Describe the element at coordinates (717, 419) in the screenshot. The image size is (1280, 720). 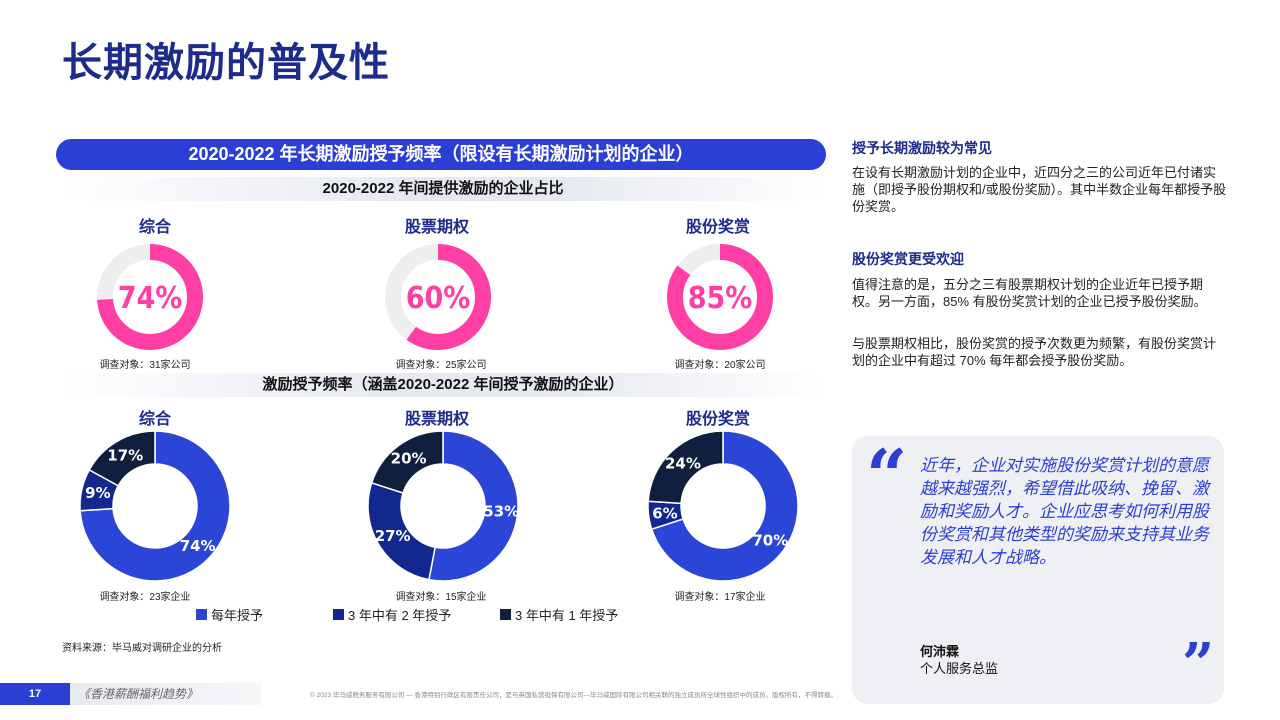
I see `donut3-title: 股份奖赏` at that location.